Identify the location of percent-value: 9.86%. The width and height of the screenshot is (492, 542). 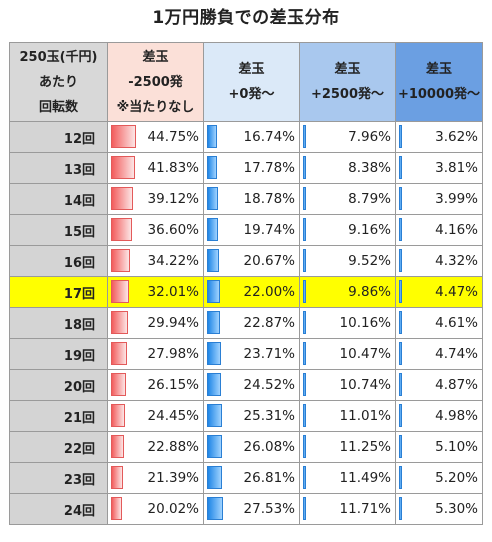
(369, 292).